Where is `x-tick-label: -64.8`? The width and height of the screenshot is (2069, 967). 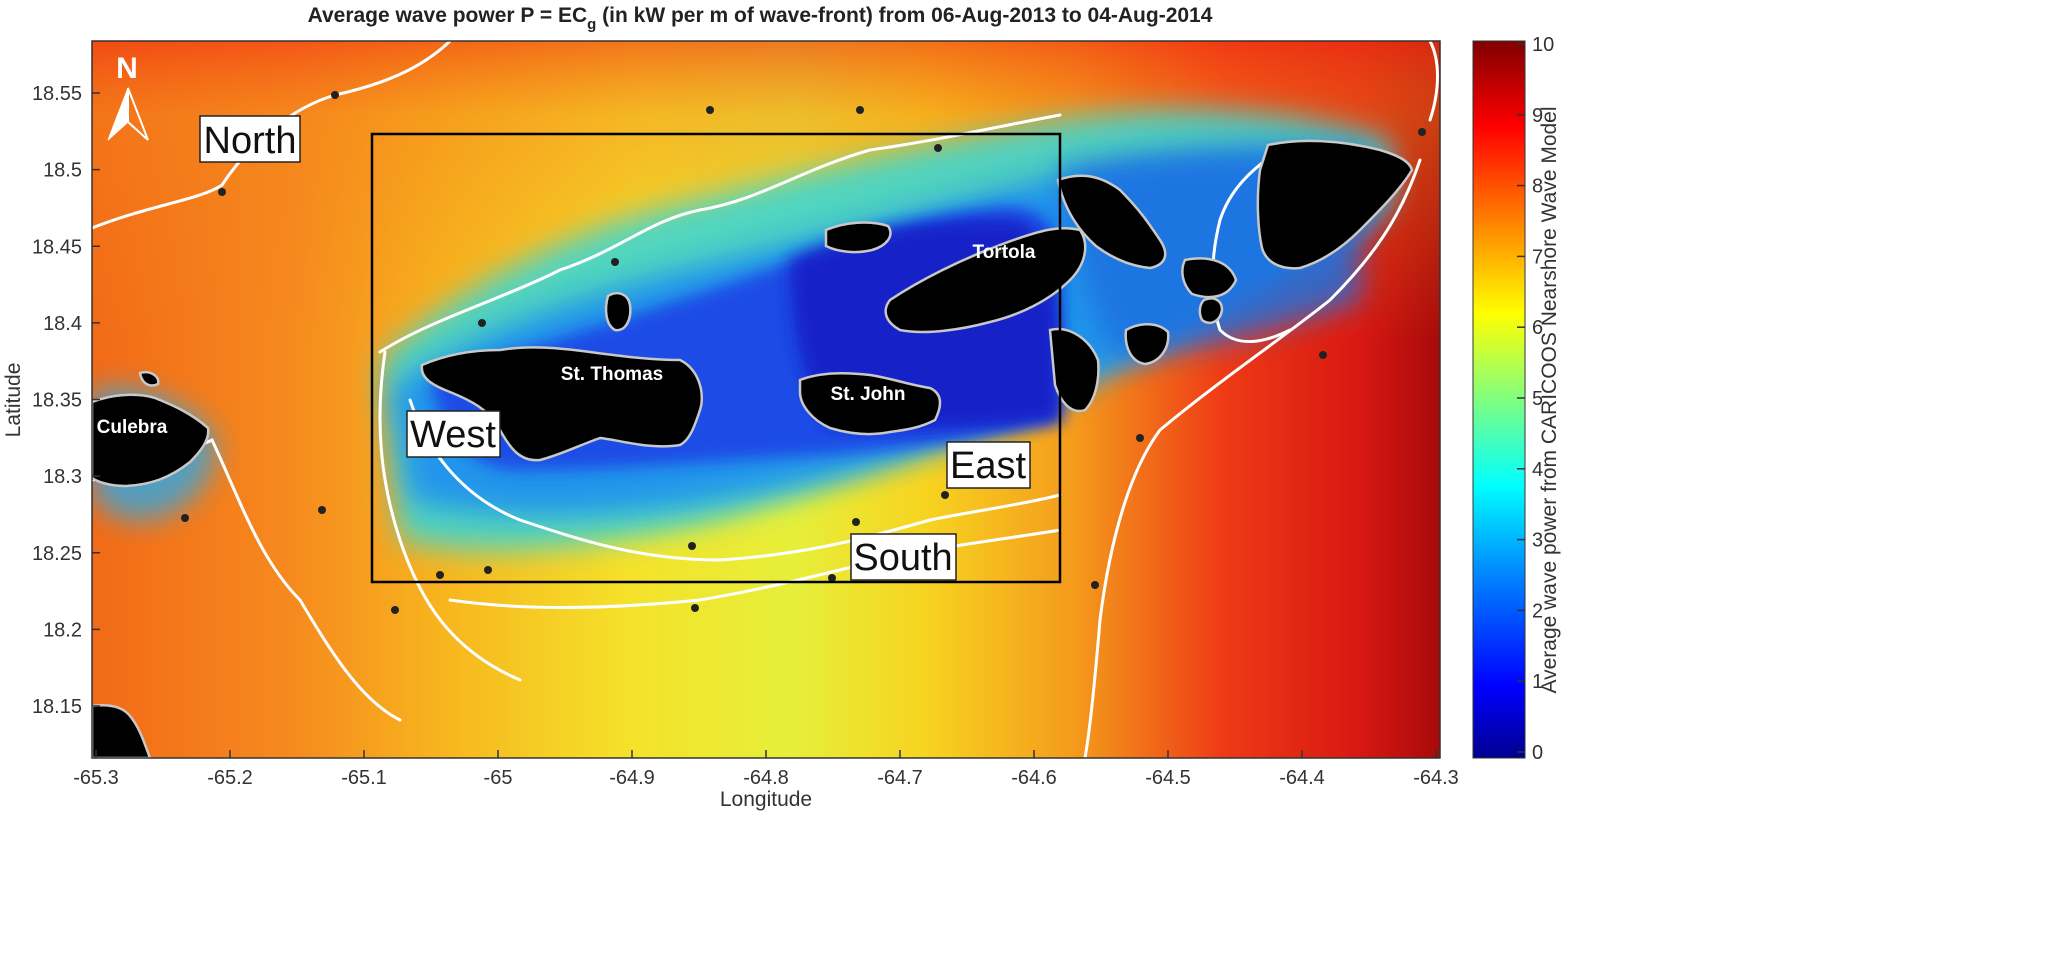 x-tick-label: -64.8 is located at coordinates (766, 778).